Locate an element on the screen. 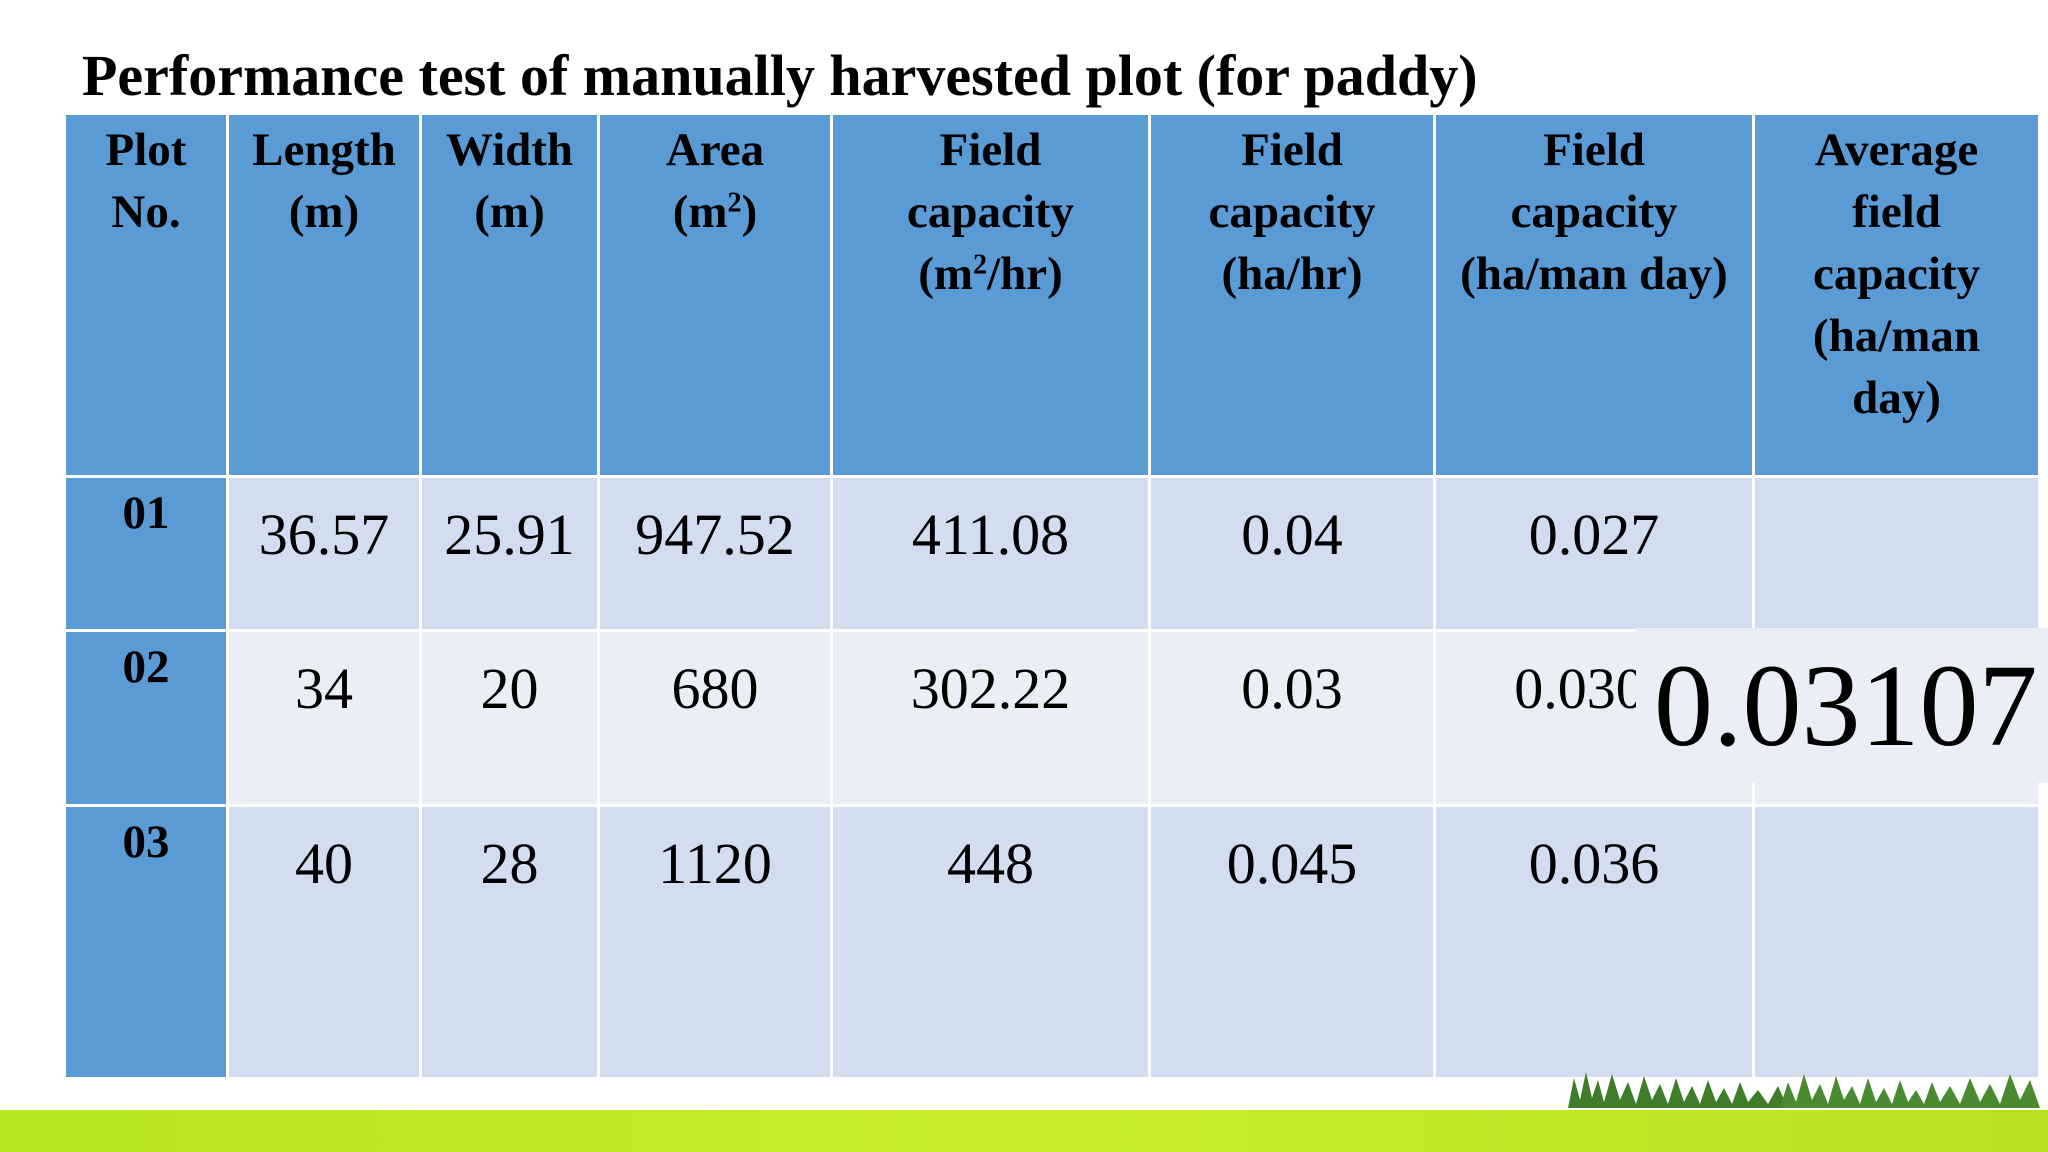  area-cell: 680 is located at coordinates (715, 718).